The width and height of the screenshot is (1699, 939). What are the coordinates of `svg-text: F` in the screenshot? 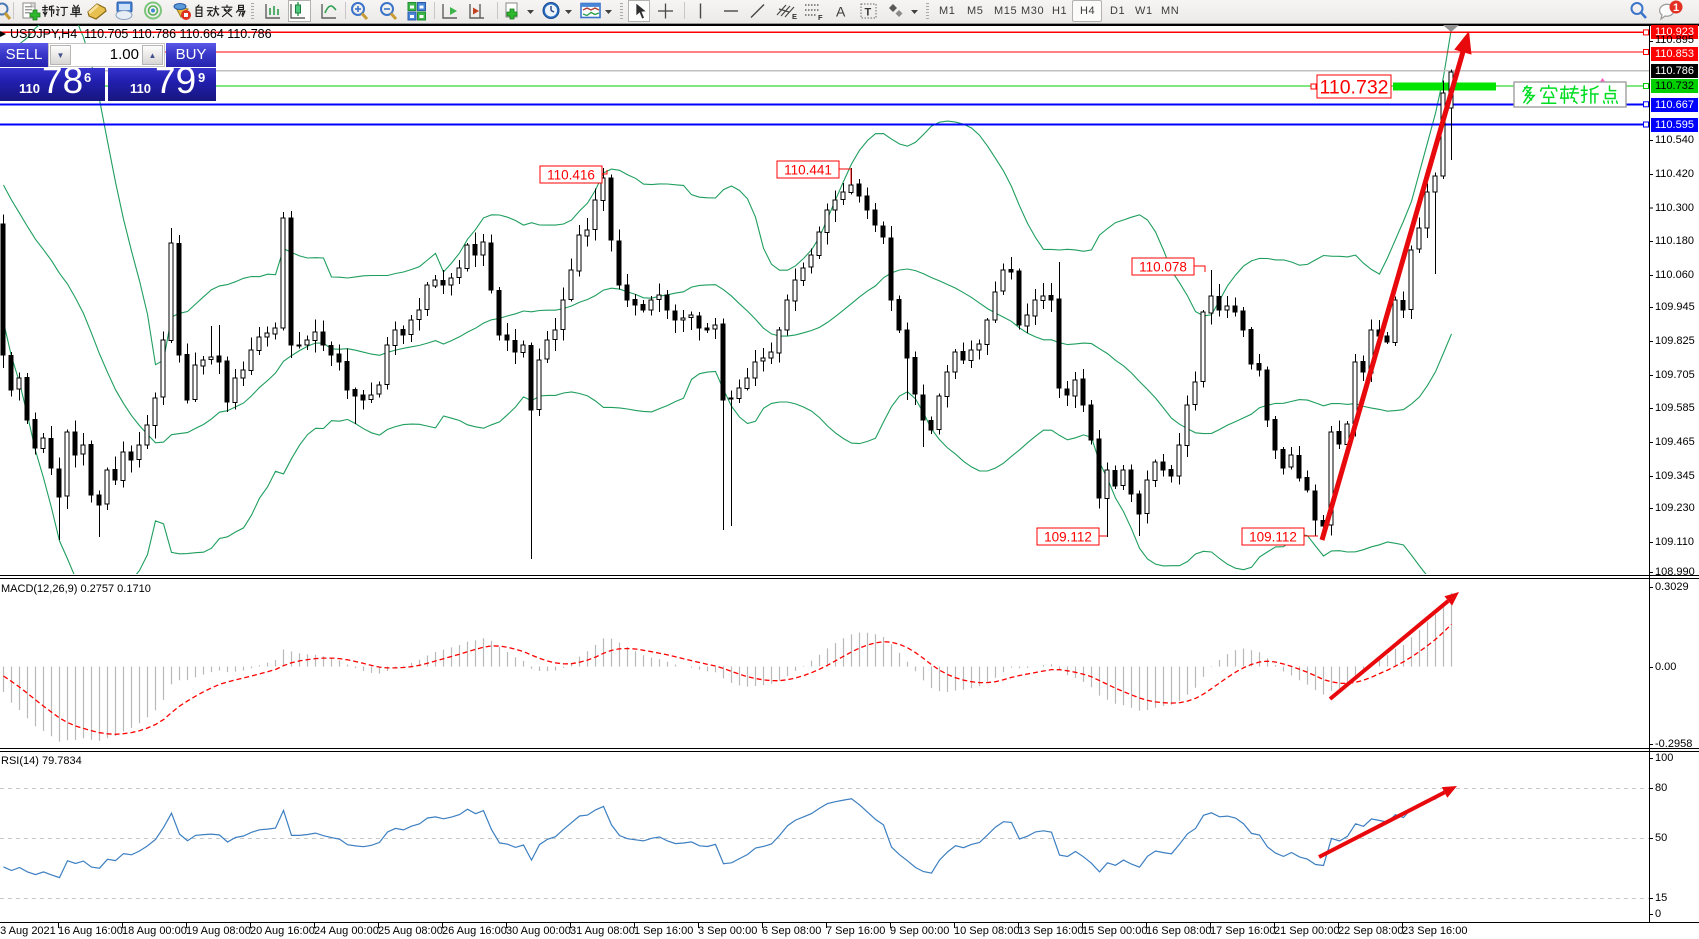 It's located at (820, 17).